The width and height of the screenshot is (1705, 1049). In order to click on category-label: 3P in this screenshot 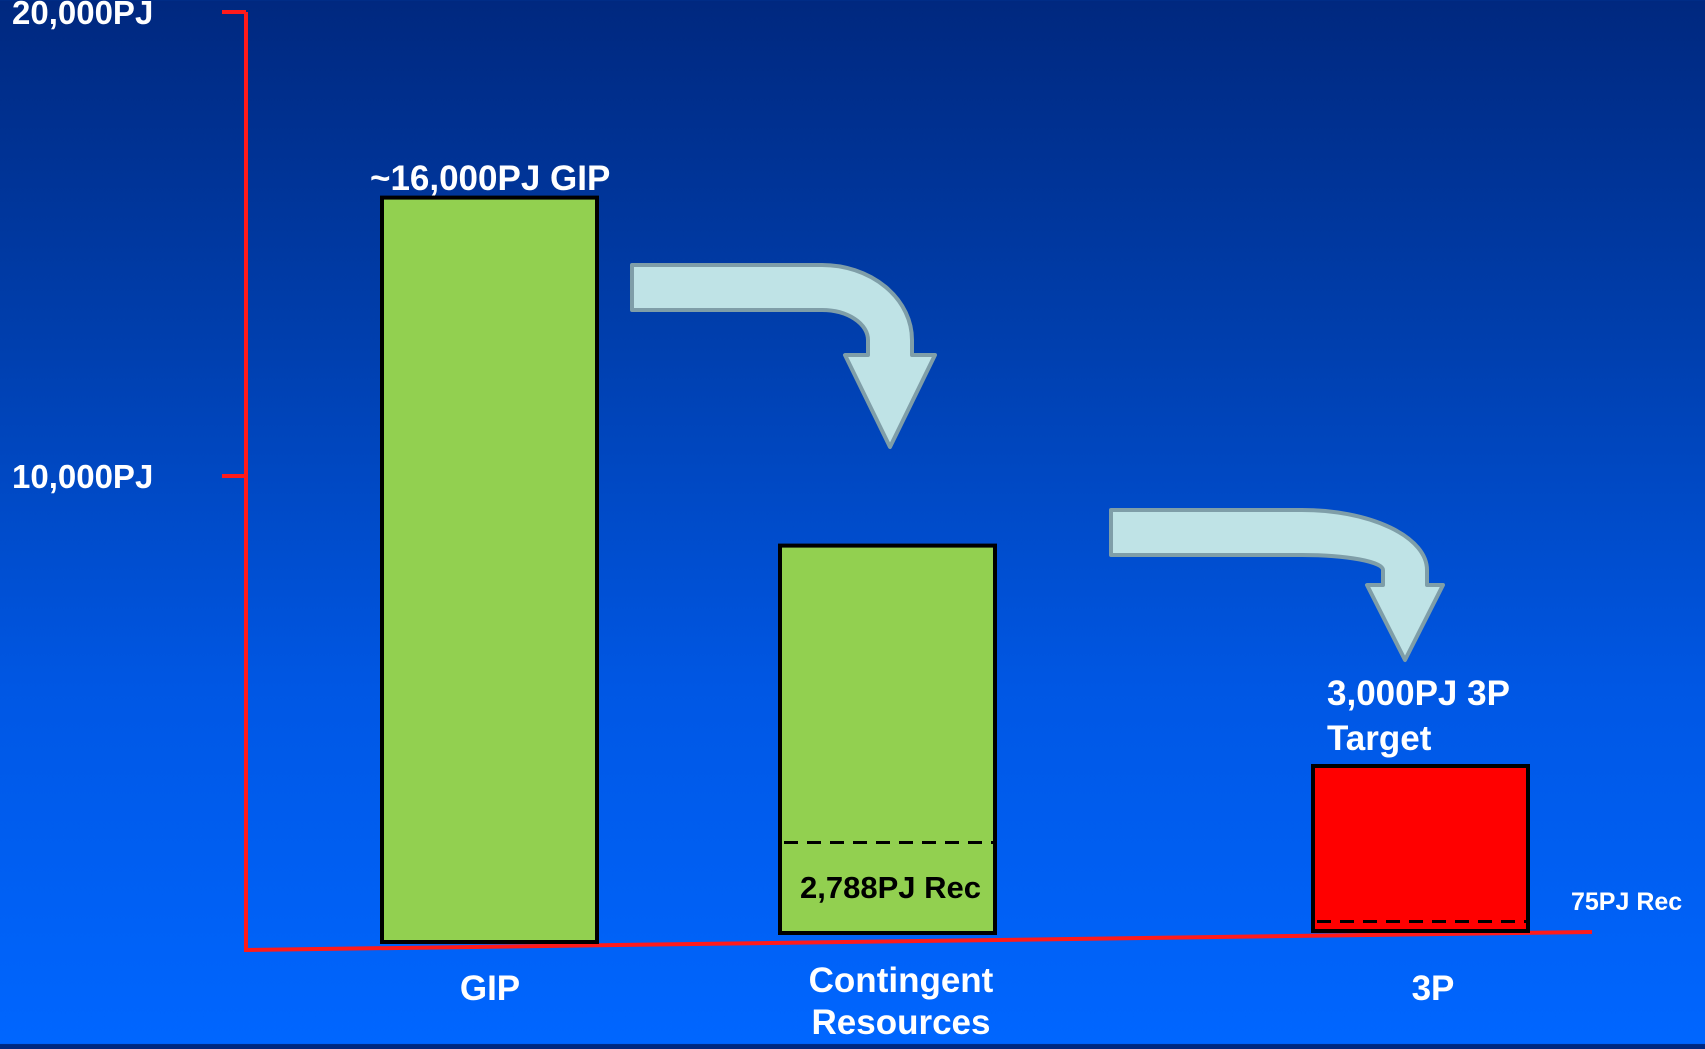, I will do `click(1433, 988)`.